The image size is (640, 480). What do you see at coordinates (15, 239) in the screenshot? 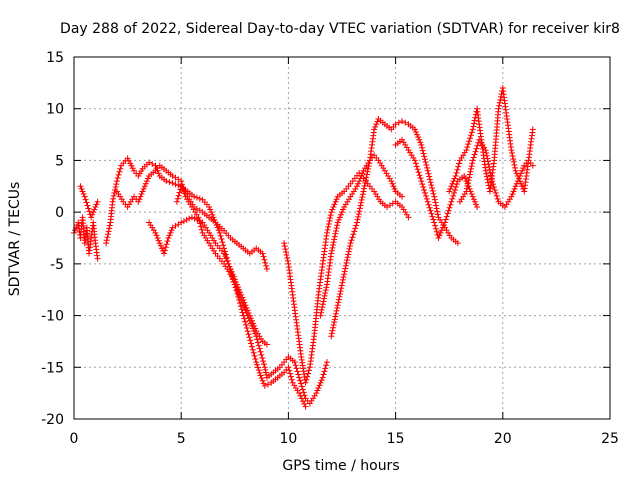
I see `y-axis-label: SDTVAR / TECUs` at bounding box center [15, 239].